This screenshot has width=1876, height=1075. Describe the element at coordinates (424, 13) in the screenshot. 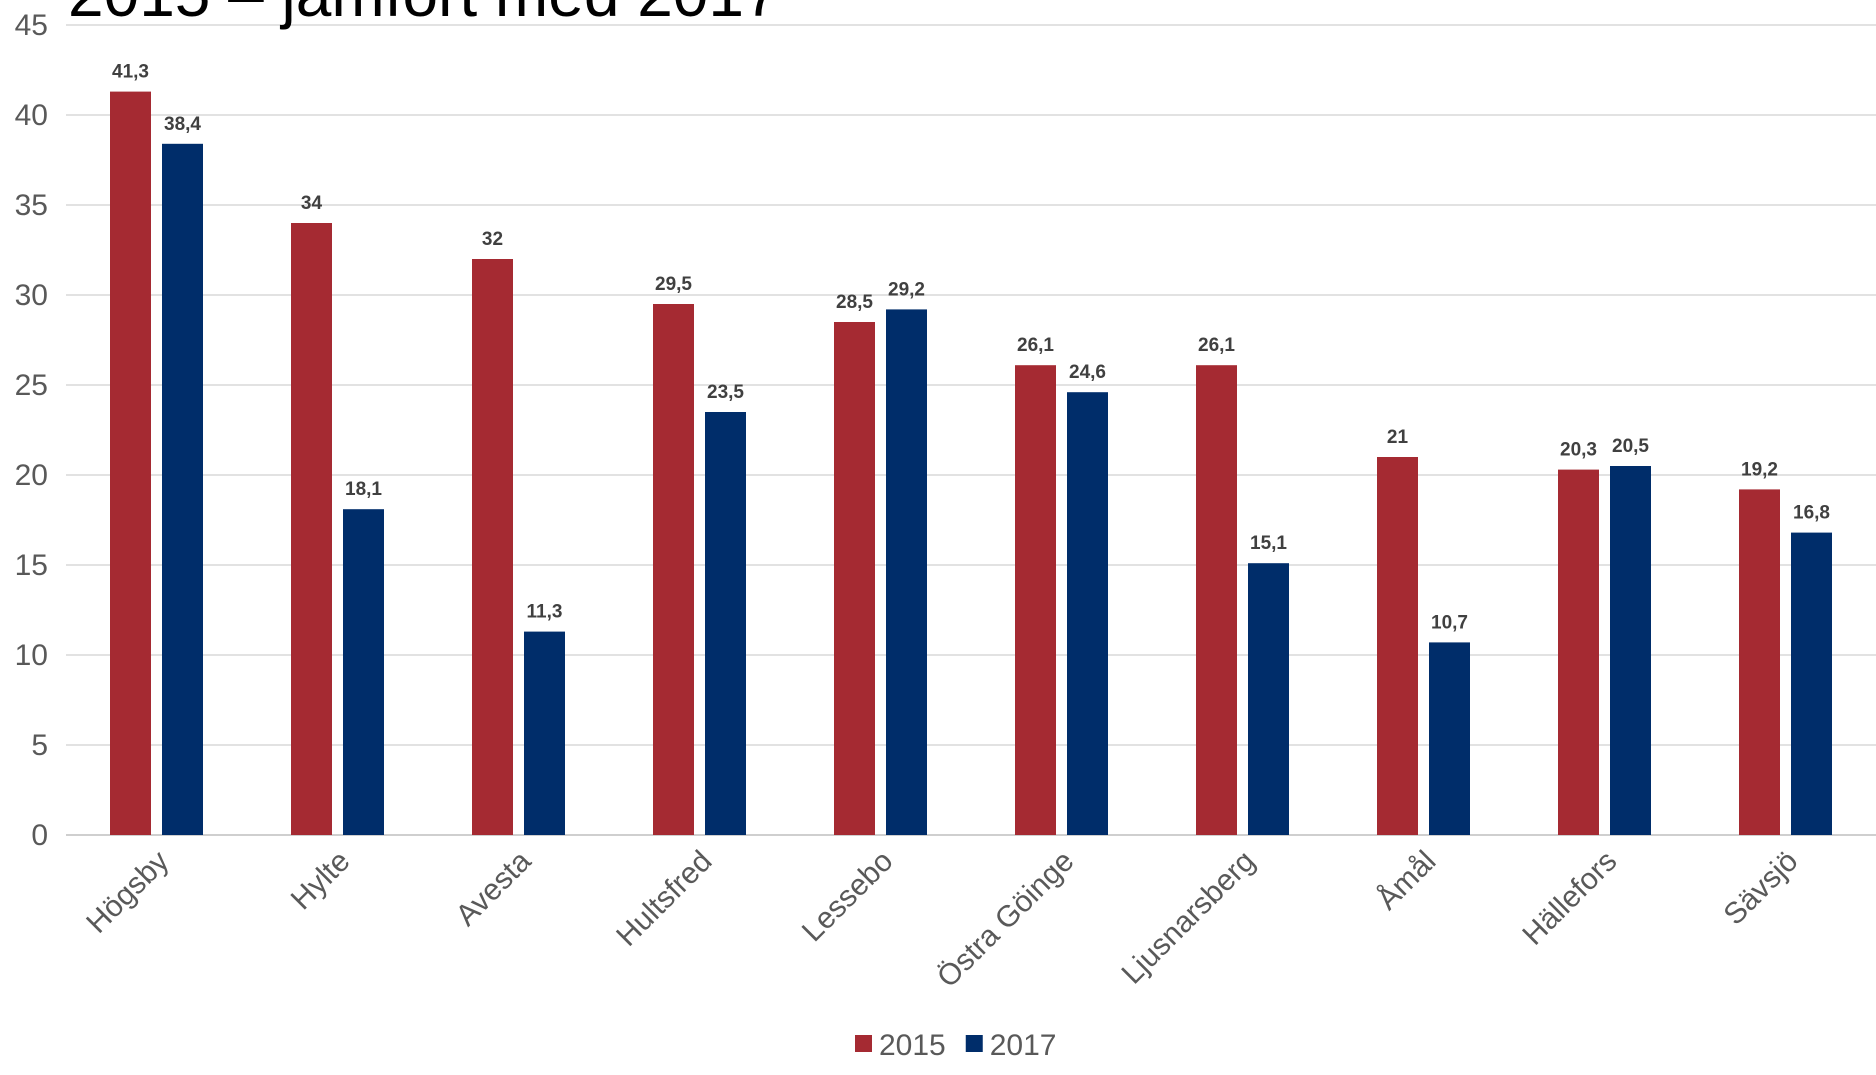

I see `chart-title: 2015 – jämfört med 2017` at that location.